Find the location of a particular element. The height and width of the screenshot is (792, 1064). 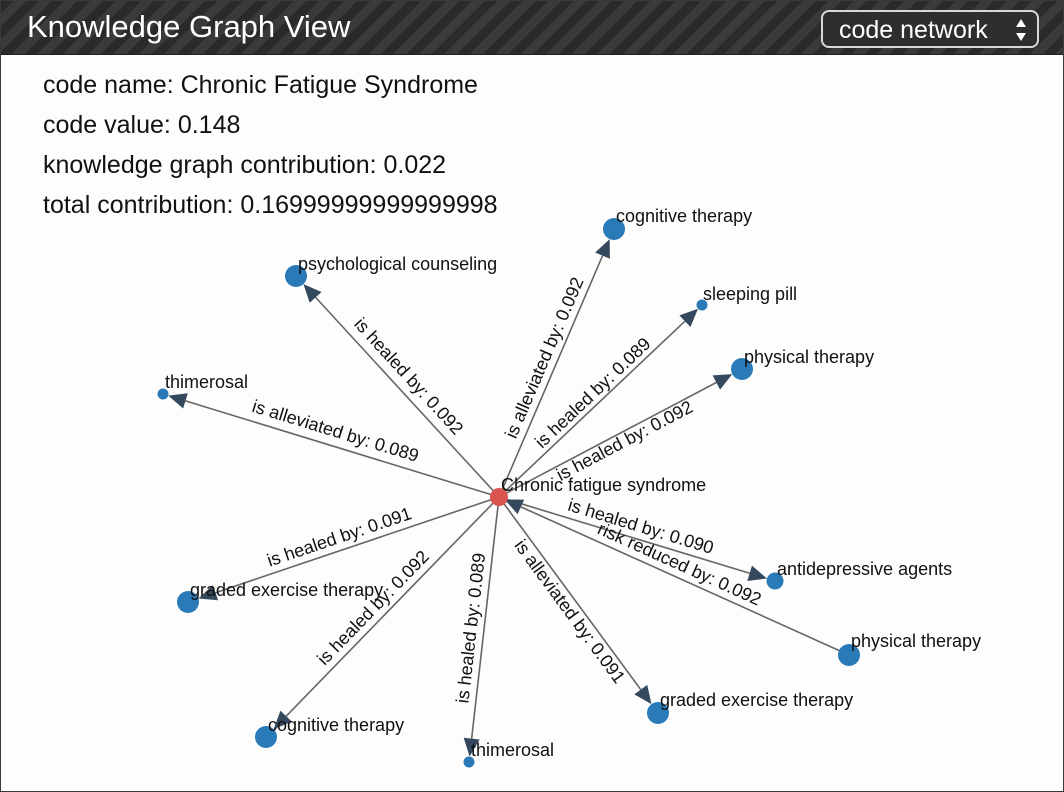

center-node is located at coordinates (499, 497).